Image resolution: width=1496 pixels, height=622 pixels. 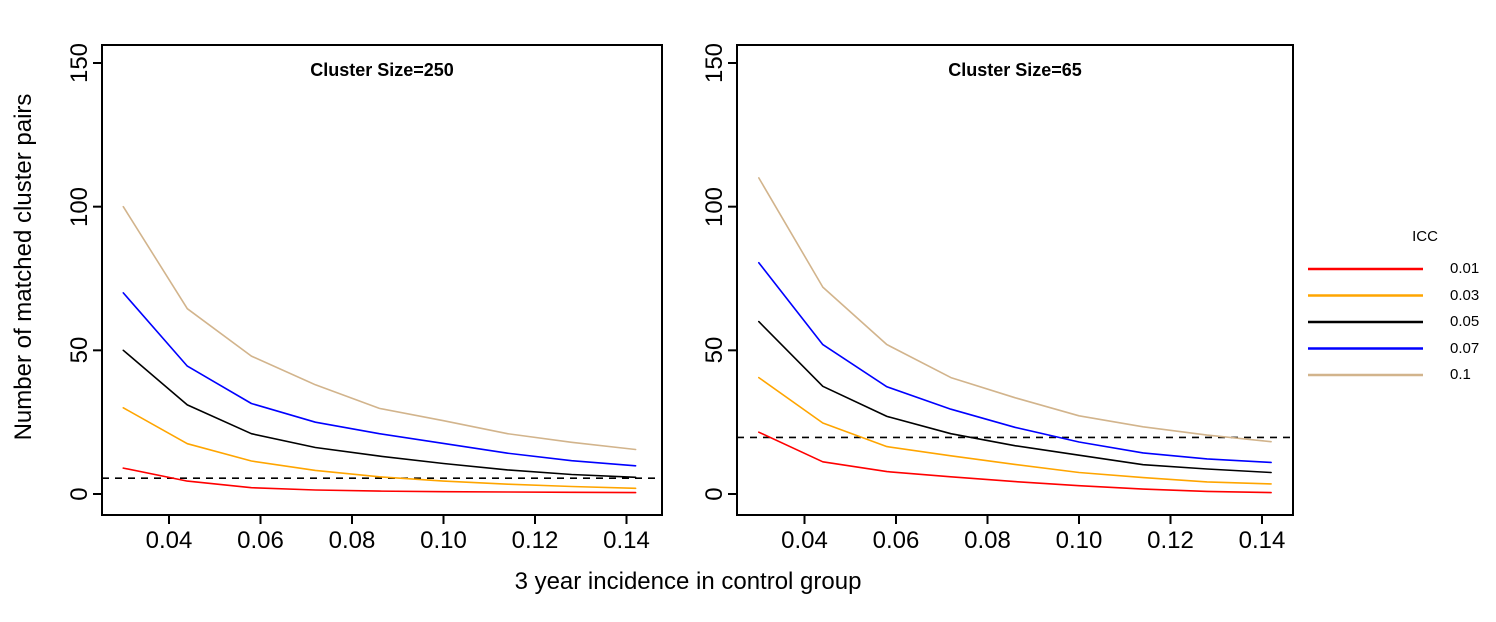 I want to click on x-axis-title: 3 year incidence in control group, so click(x=688, y=581).